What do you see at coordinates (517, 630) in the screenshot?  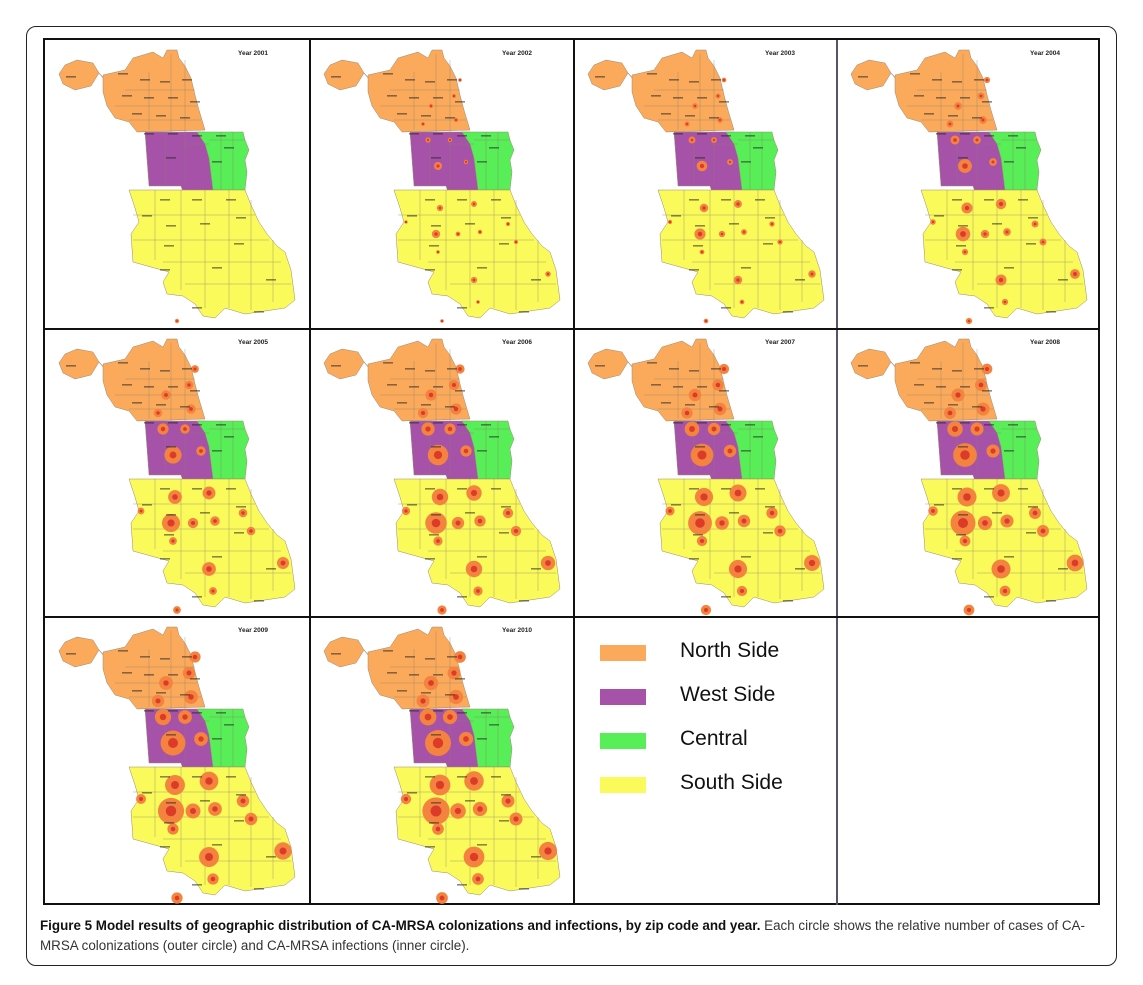 I see `year-title: Year 2010` at bounding box center [517, 630].